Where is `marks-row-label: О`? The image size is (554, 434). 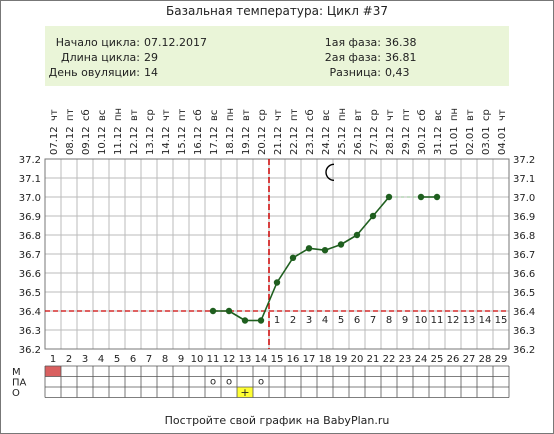 marks-row-label: О is located at coordinates (16, 393).